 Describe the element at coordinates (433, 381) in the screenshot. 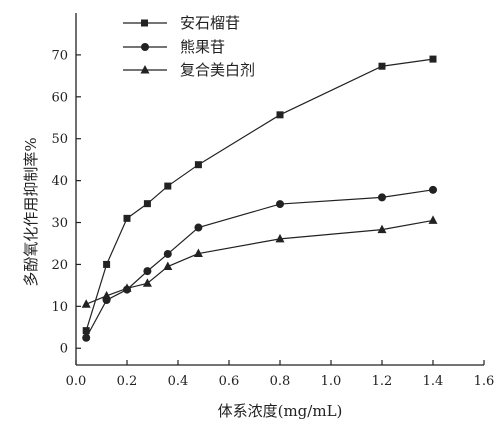

I see `x-tick-label: 1.4` at that location.